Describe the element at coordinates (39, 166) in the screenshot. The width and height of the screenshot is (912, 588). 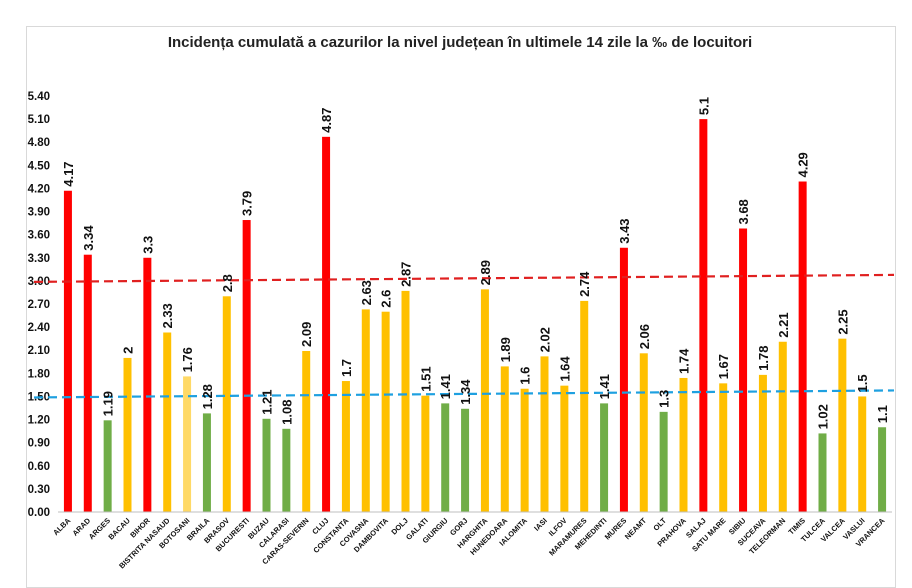
I see `y-tick-label: 4.50` at that location.